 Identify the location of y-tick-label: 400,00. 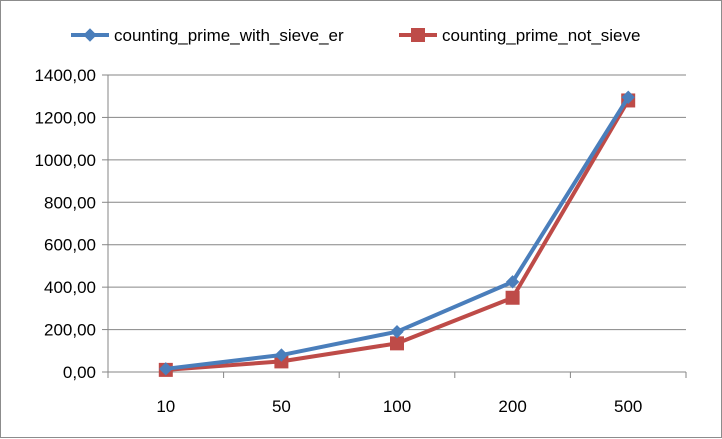
(70, 287).